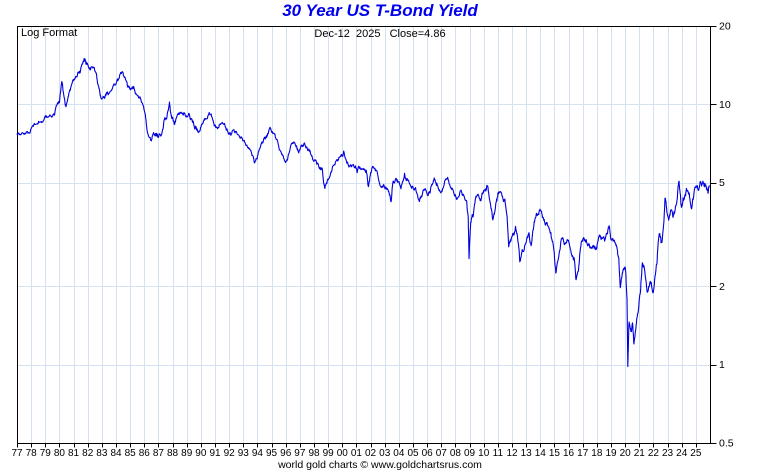 The width and height of the screenshot is (760, 475). I want to click on chart-title: 30 Year US T-Bond Yield, so click(380, 10).